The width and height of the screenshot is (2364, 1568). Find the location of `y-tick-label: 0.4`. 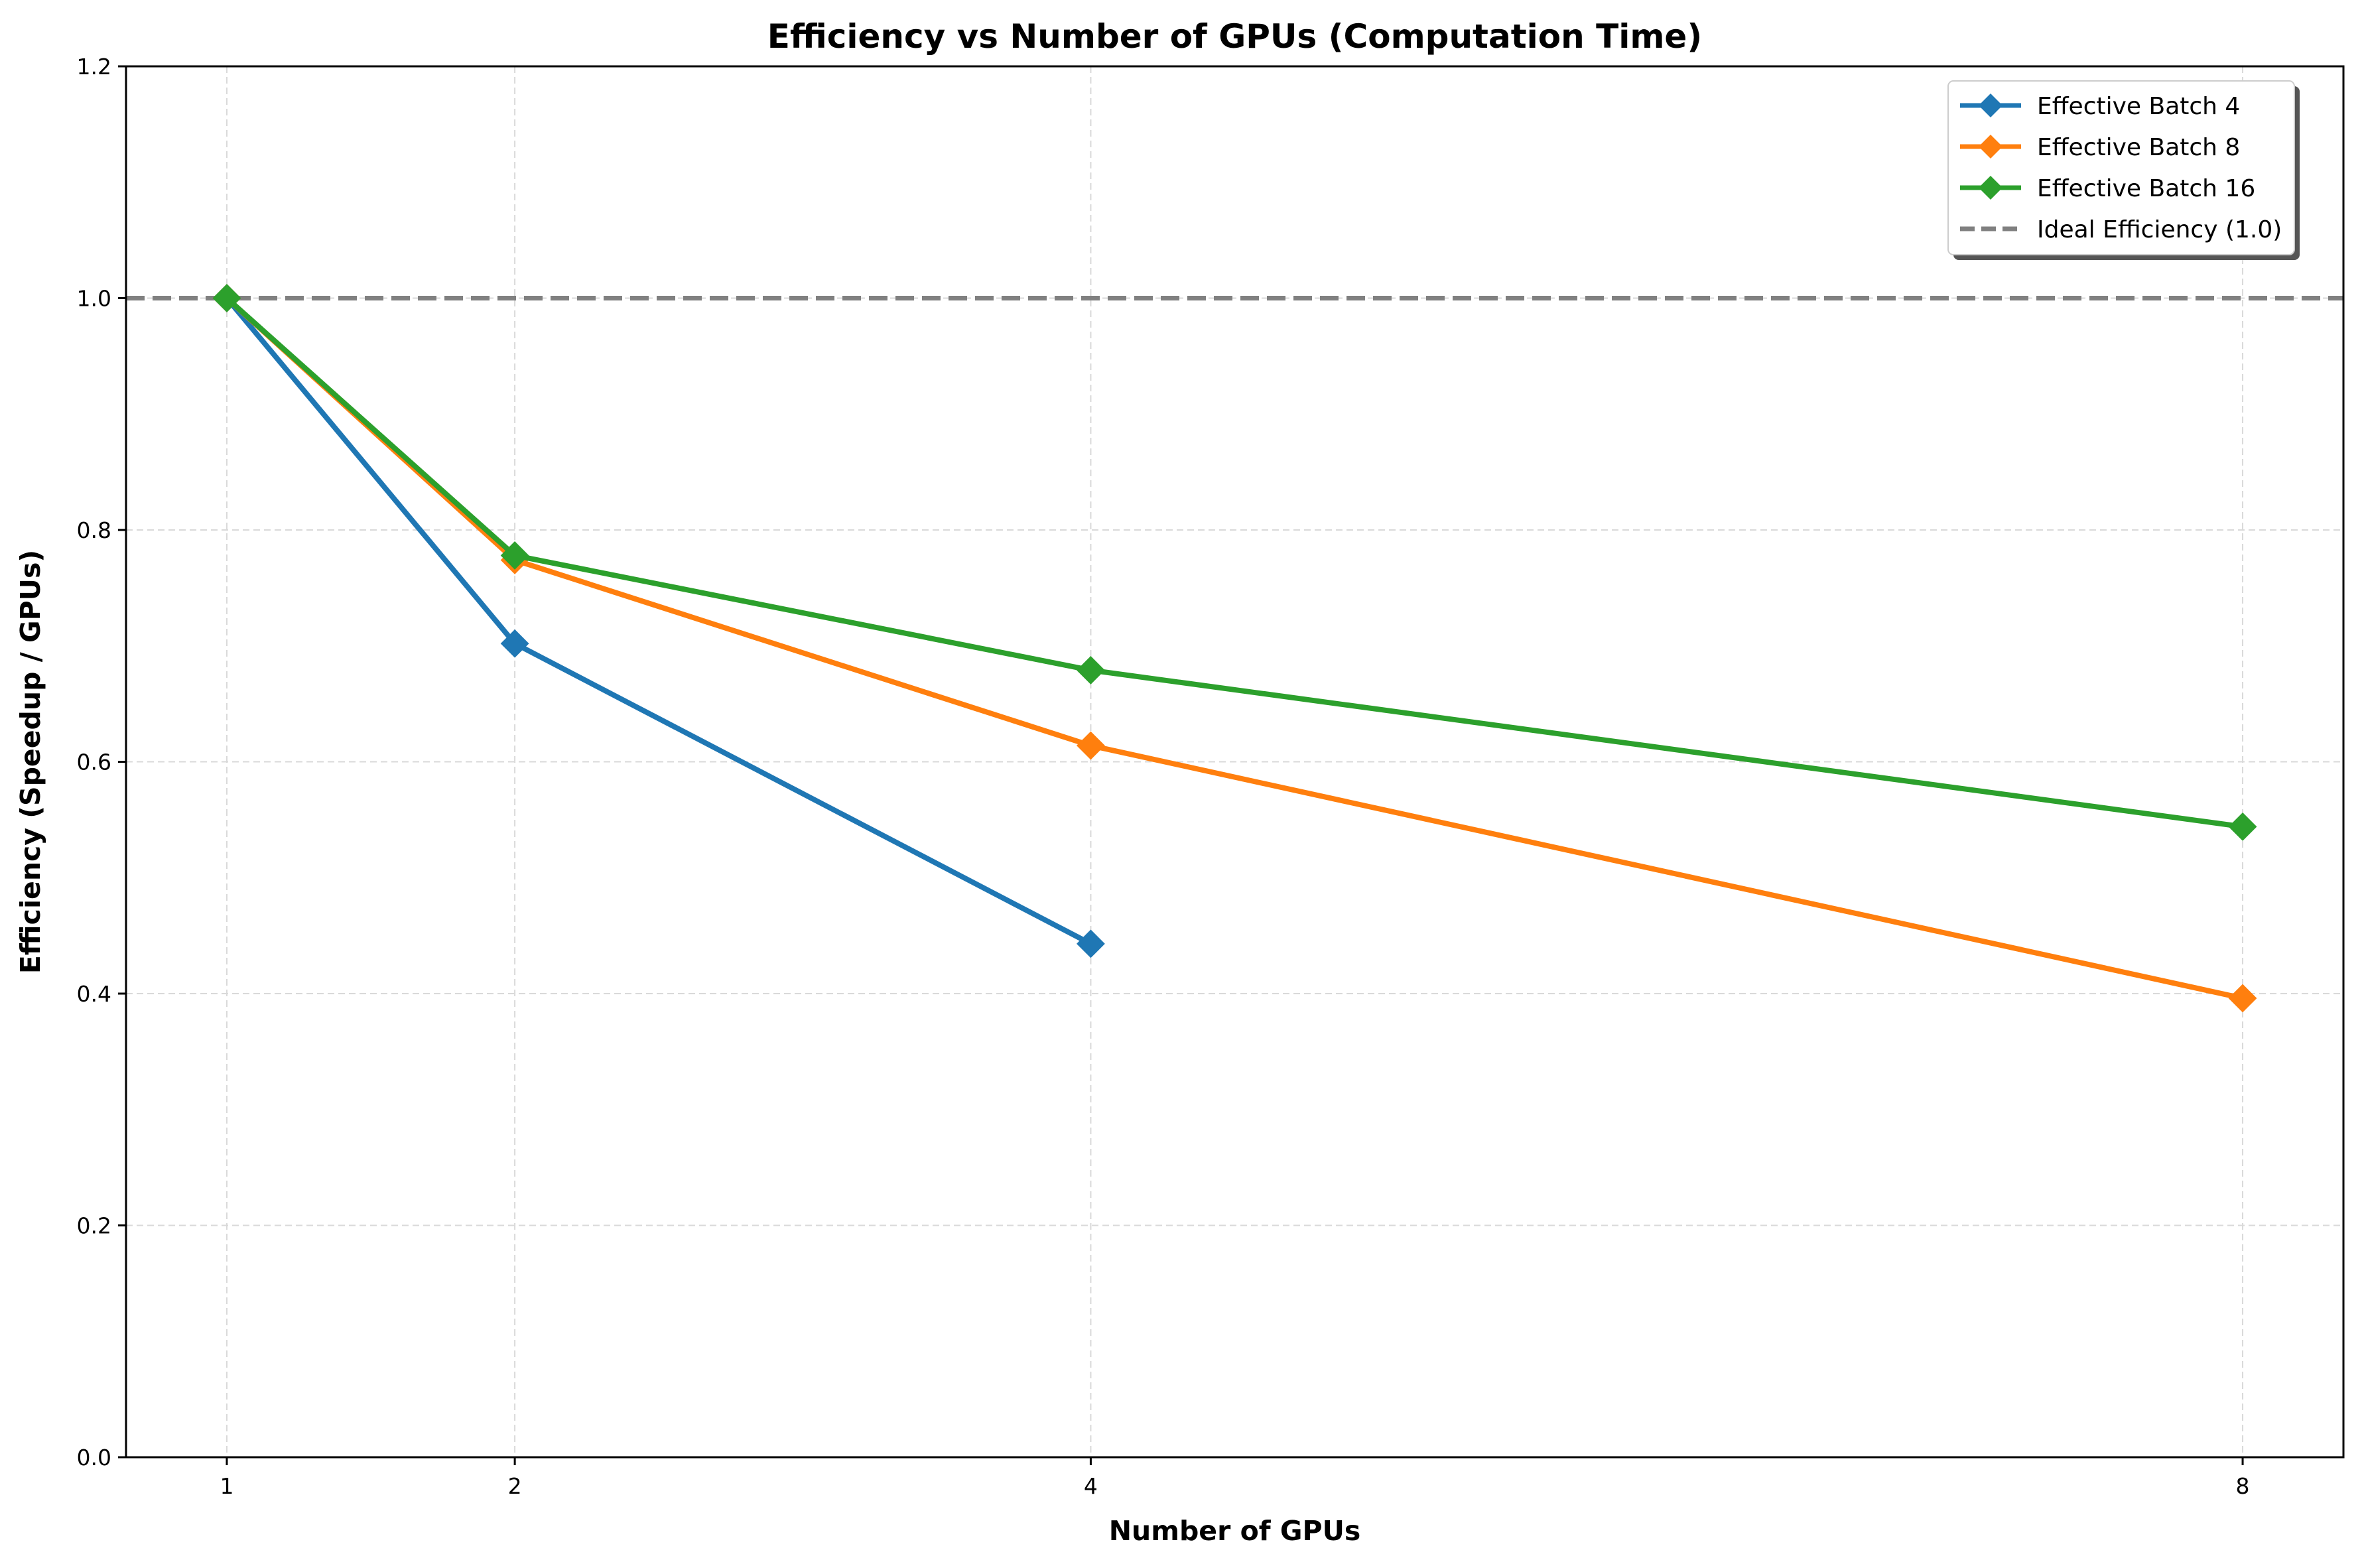

y-tick-label: 0.4 is located at coordinates (94, 994).